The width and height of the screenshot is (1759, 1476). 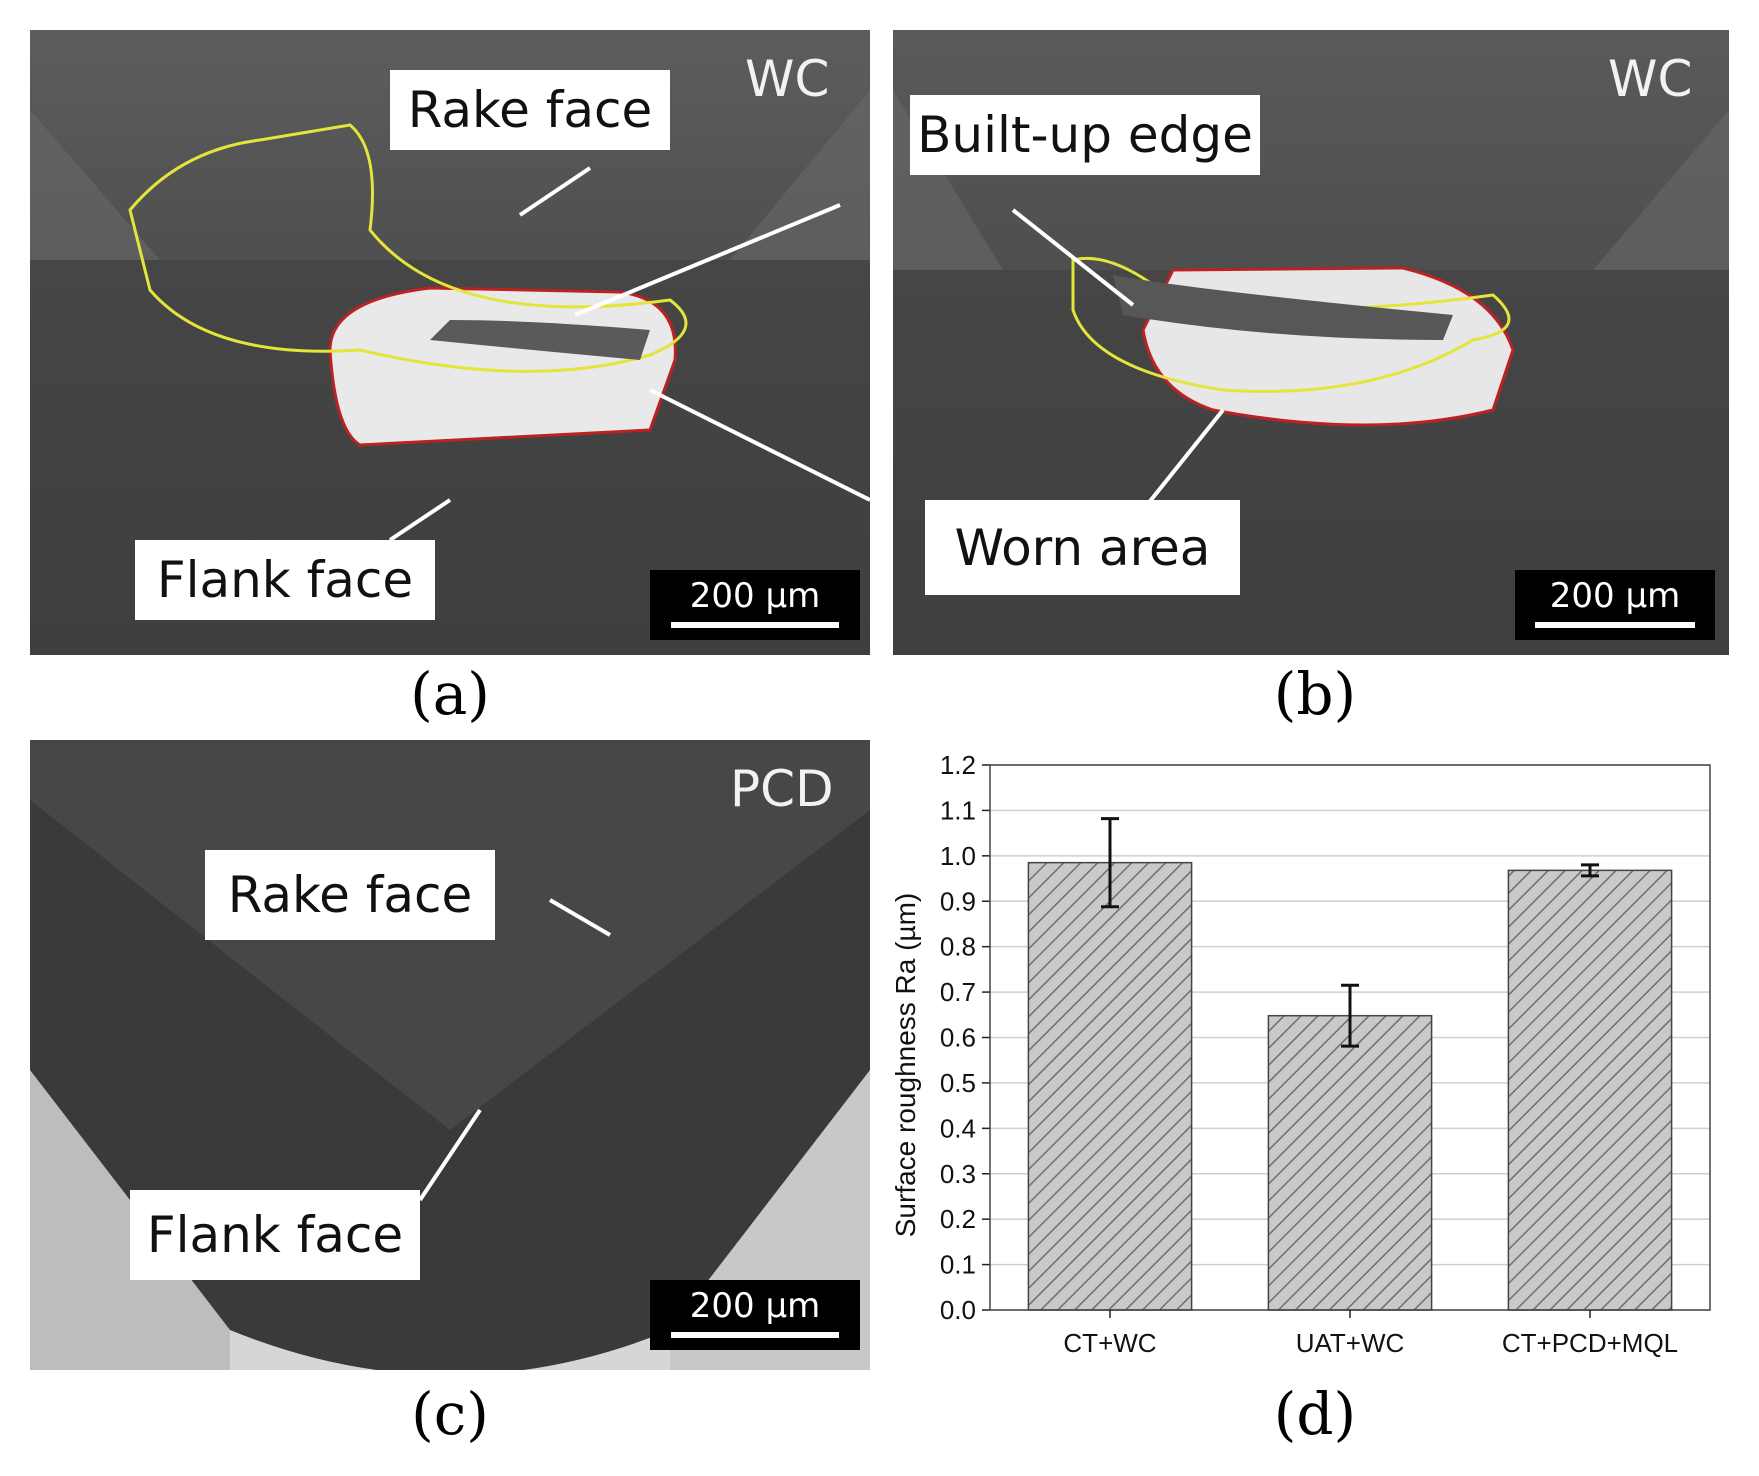 What do you see at coordinates (450, 1414) in the screenshot?
I see `panel-label-c: (c)` at bounding box center [450, 1414].